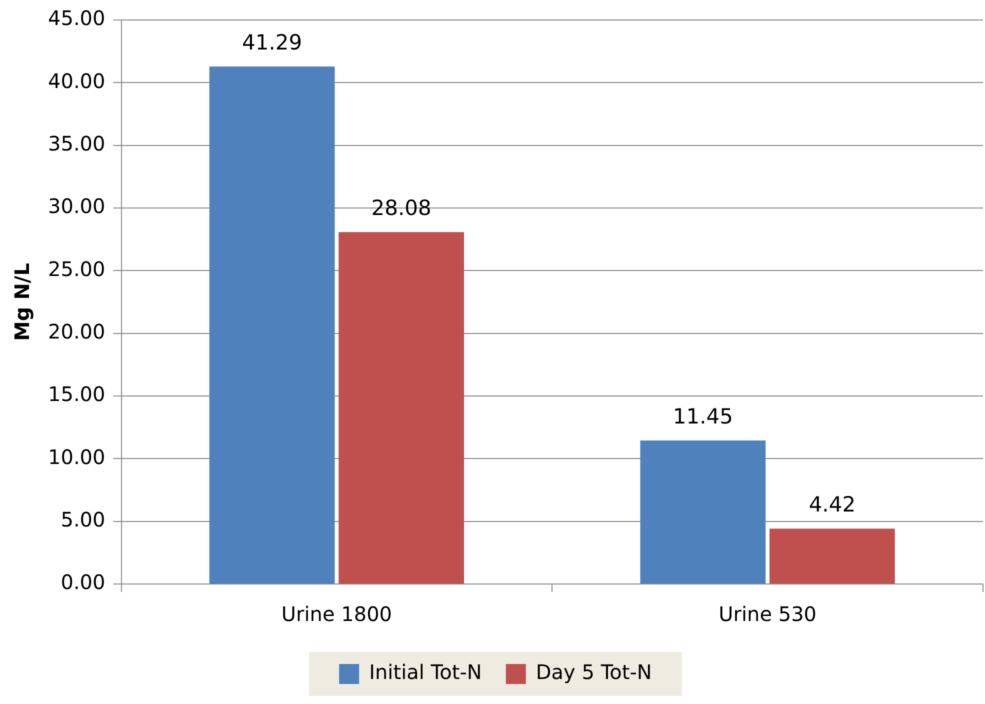 The image size is (985, 704). I want to click on legend-label: Initial Tot-N, so click(425, 672).